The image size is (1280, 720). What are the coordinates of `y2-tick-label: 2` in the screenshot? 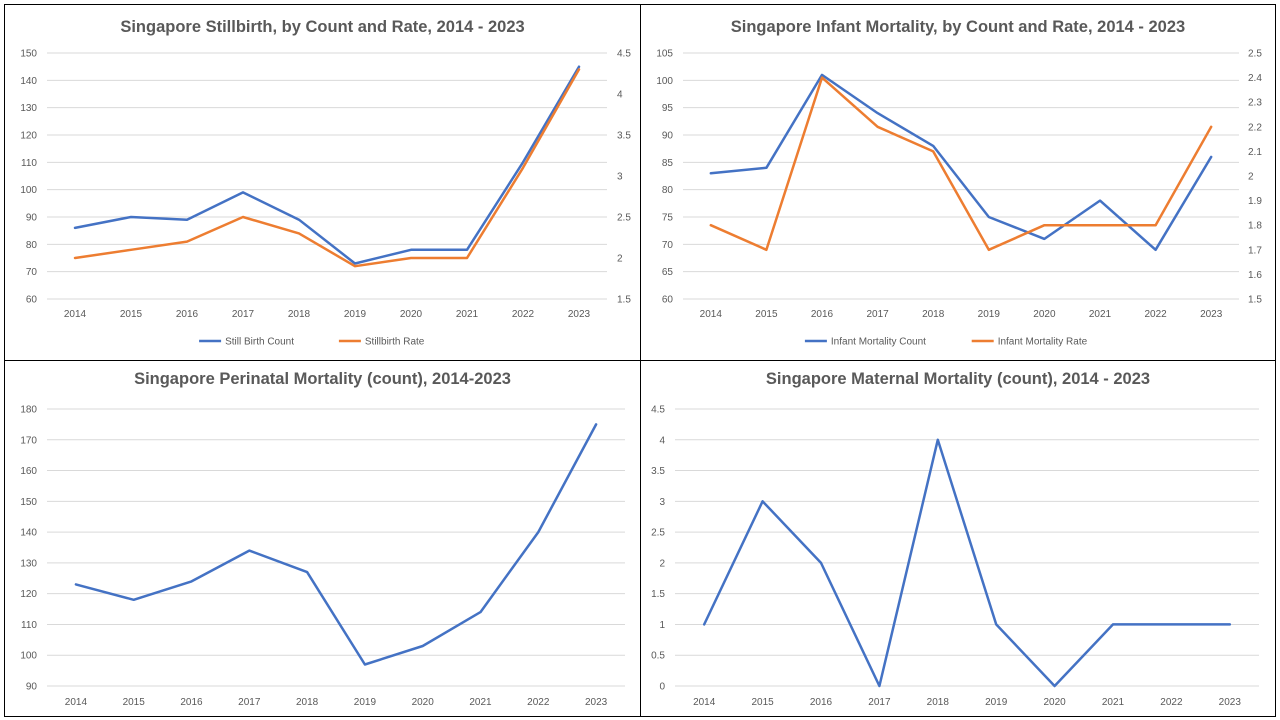 It's located at (1251, 177).